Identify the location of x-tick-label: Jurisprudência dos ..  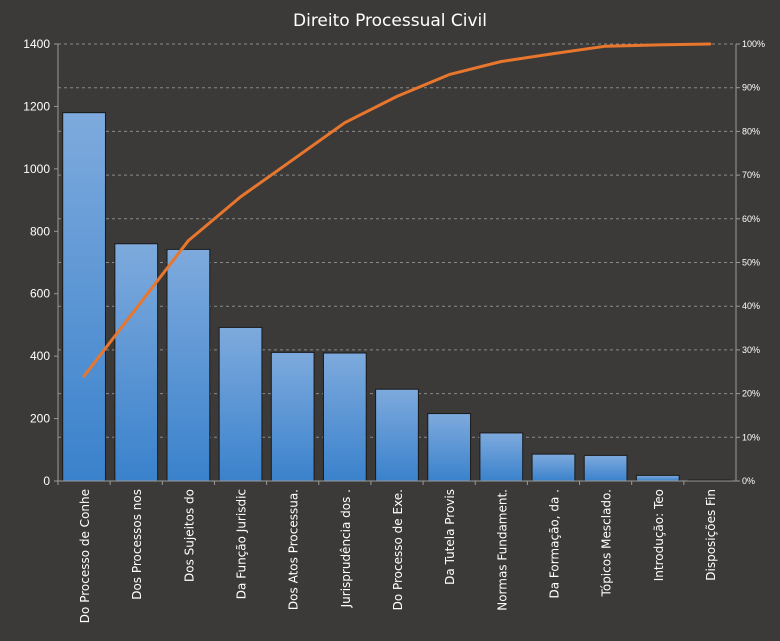
(346, 548).